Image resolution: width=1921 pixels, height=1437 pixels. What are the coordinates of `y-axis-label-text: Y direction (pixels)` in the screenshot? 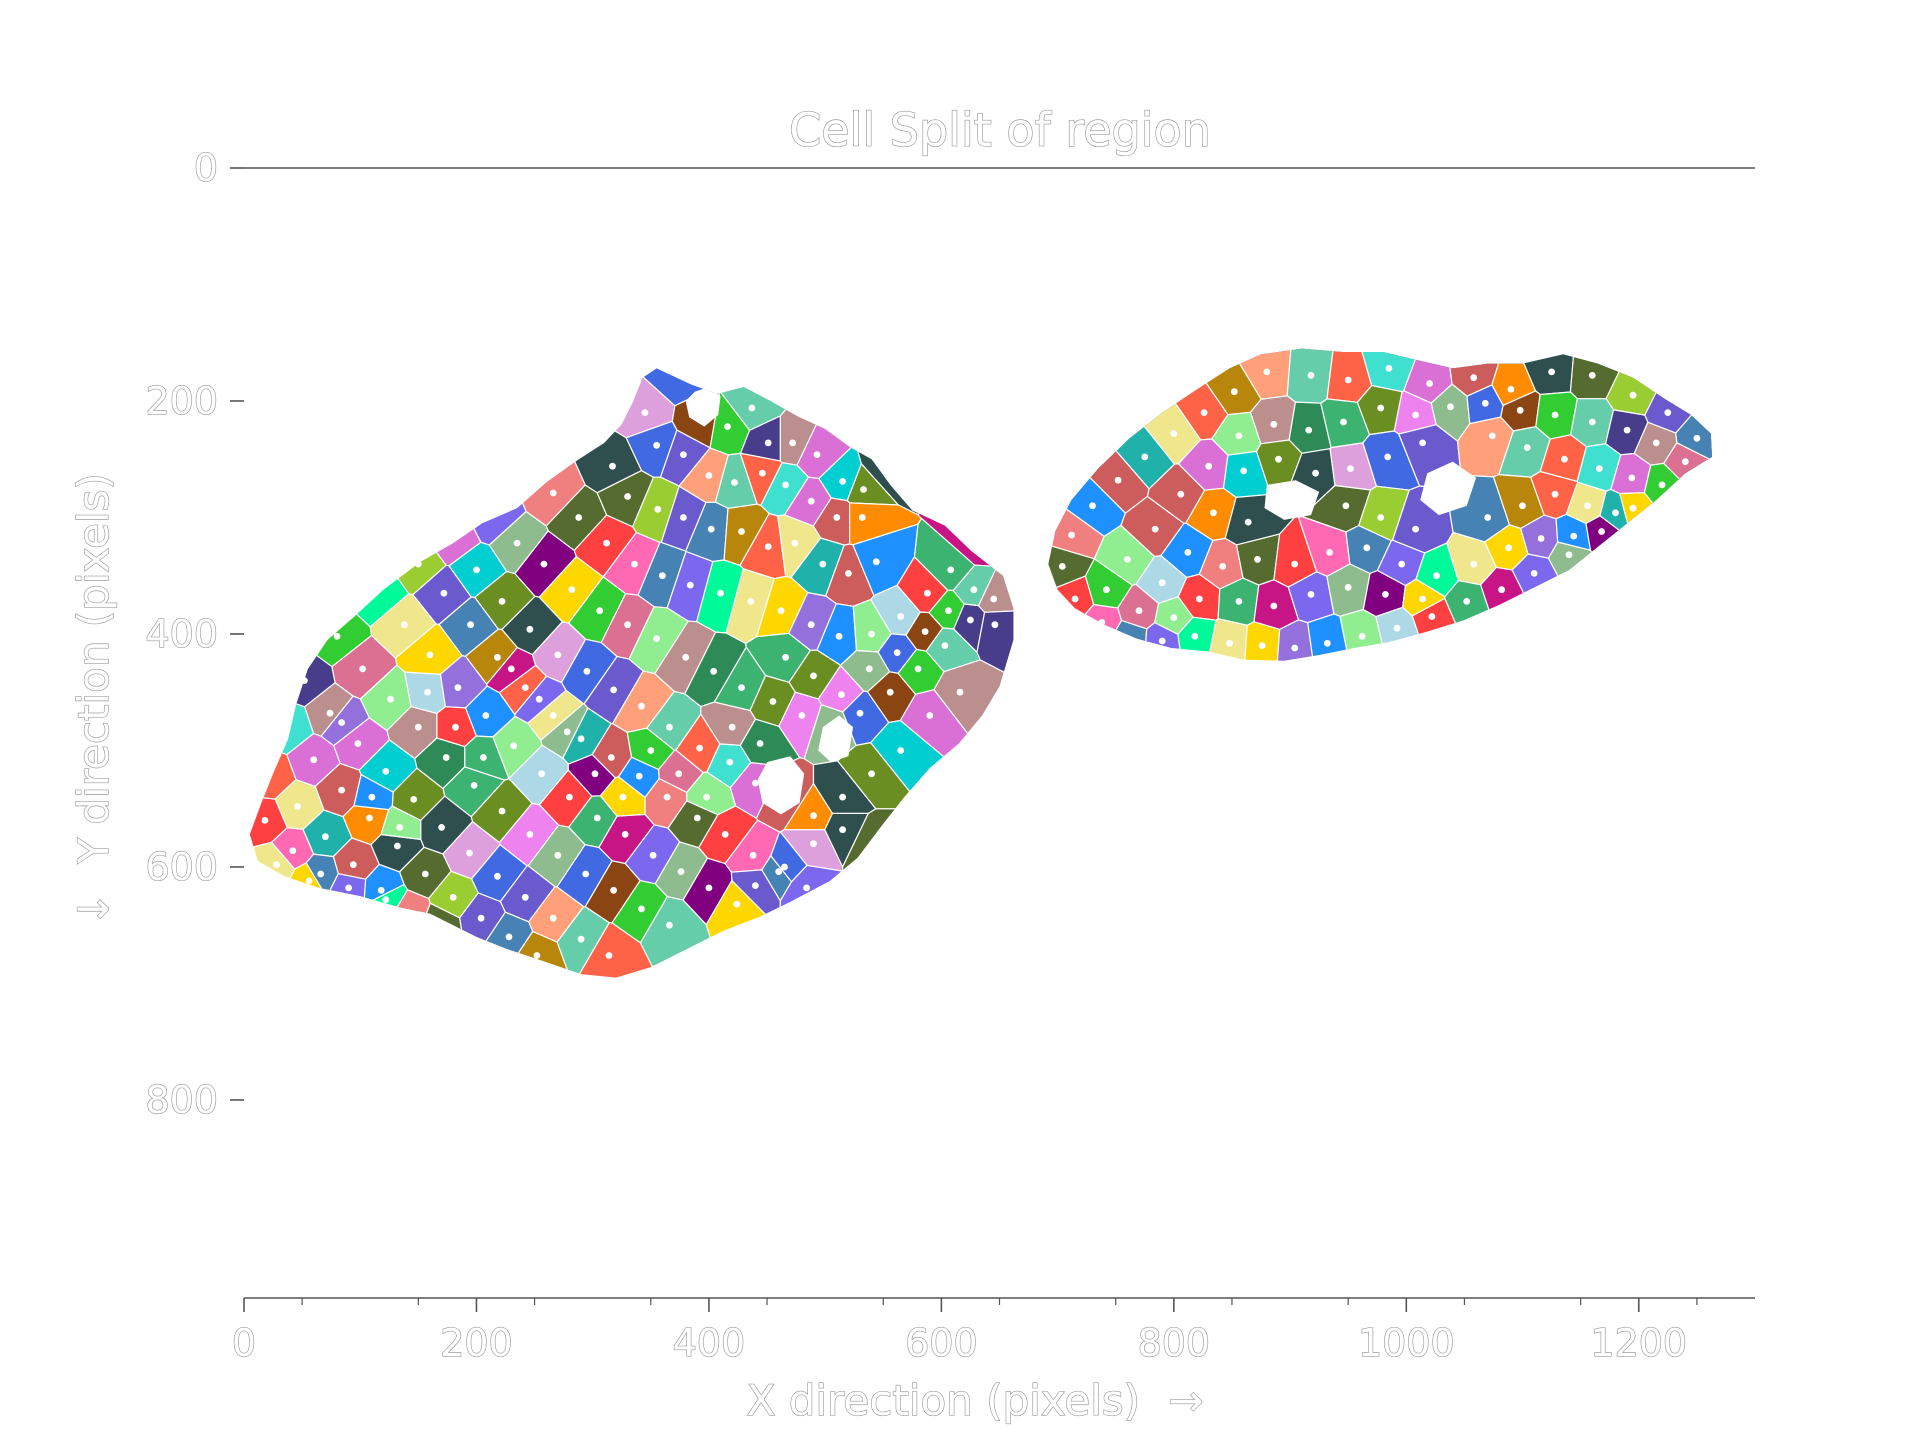 It's located at (93, 668).